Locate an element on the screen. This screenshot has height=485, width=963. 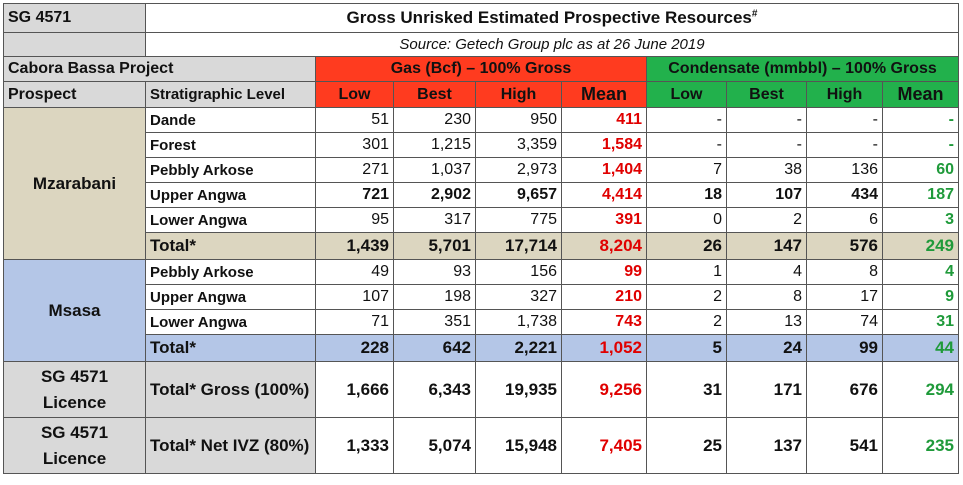
gas-mean: 99 is located at coordinates (604, 272).